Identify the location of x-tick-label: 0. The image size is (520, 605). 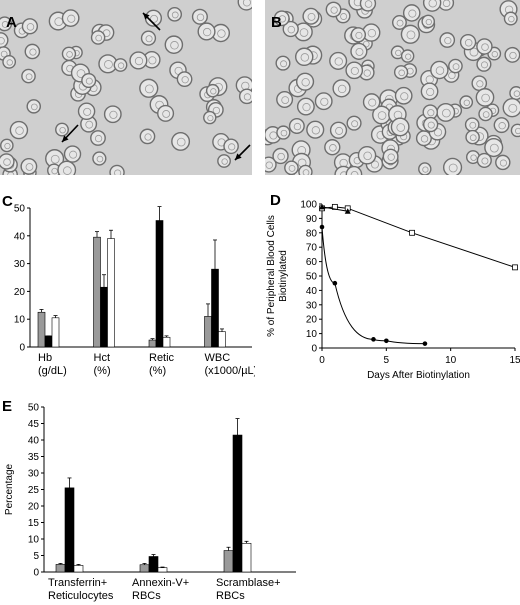
(322, 360).